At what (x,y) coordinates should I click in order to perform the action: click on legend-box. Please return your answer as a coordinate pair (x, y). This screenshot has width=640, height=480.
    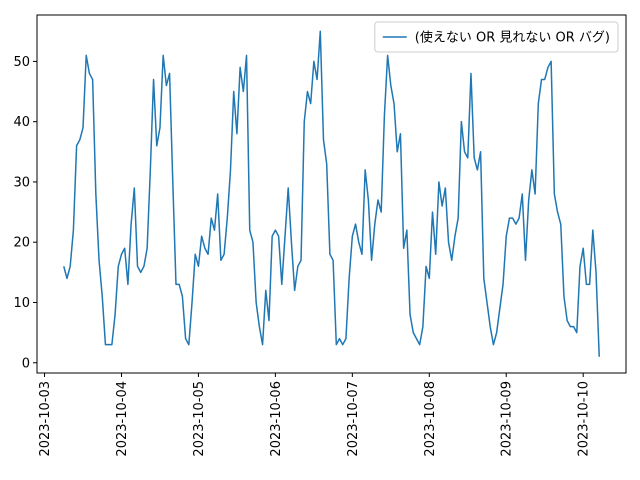
    Looking at the image, I should click on (496, 37).